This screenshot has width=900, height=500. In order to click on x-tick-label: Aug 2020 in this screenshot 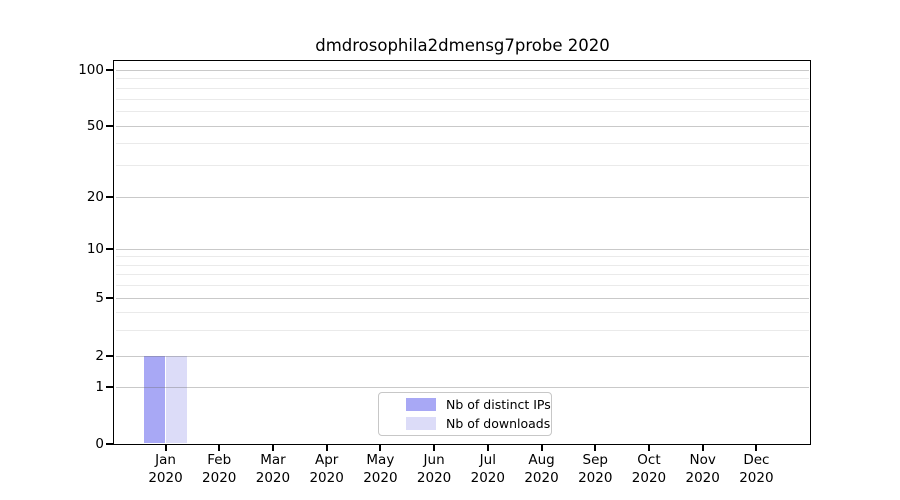, I will do `click(541, 469)`.